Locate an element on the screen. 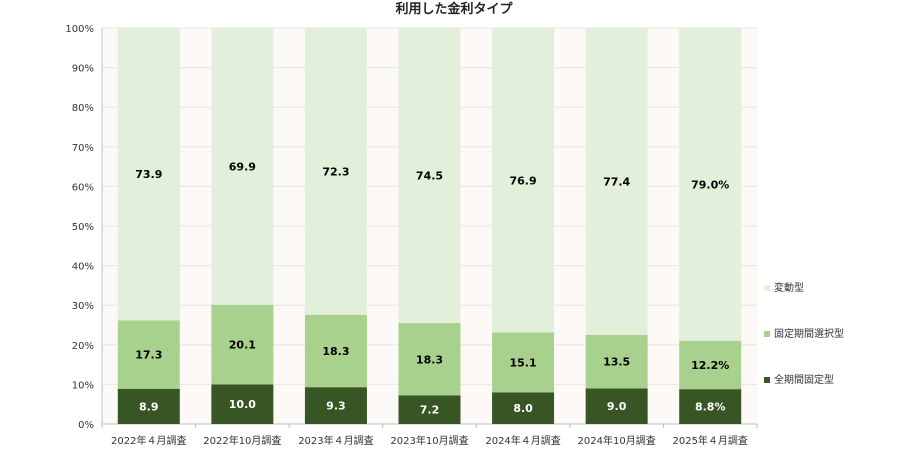 Image resolution: width=908 pixels, height=449 pixels. data-label: 9.0 is located at coordinates (617, 406).